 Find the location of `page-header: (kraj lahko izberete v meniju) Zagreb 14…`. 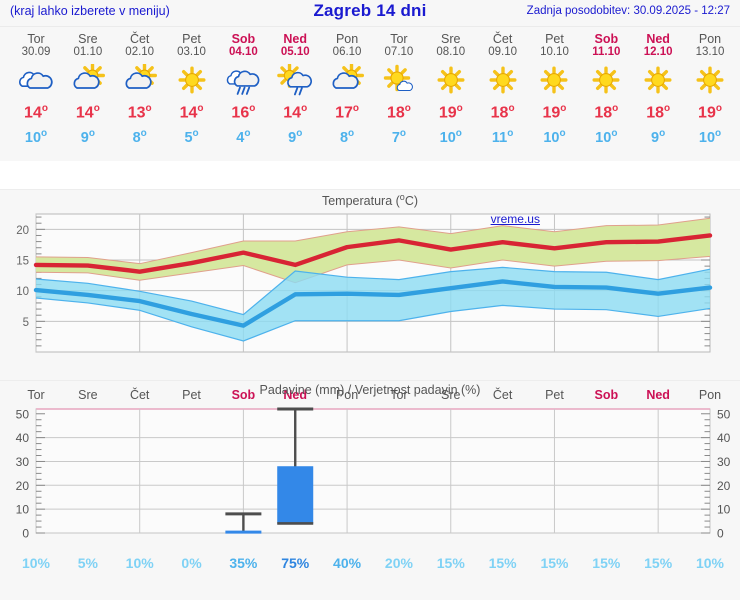

page-header: (kraj lahko izberete v meniju) Zagreb 14… is located at coordinates (370, 13).